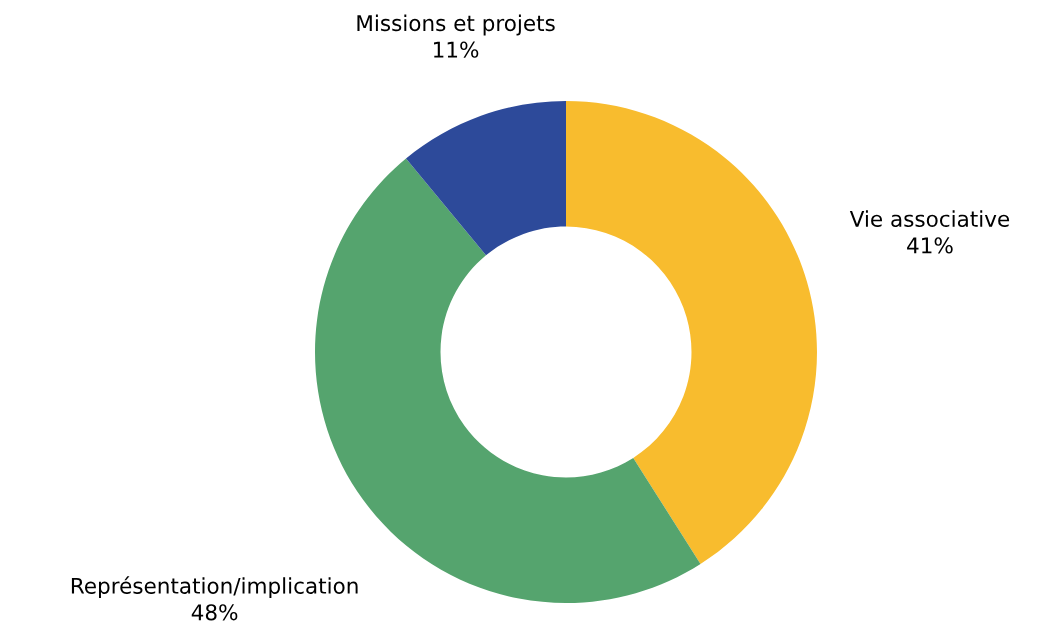 This screenshot has height=644, width=1043. I want to click on slice-label: Vie associative, so click(929, 218).